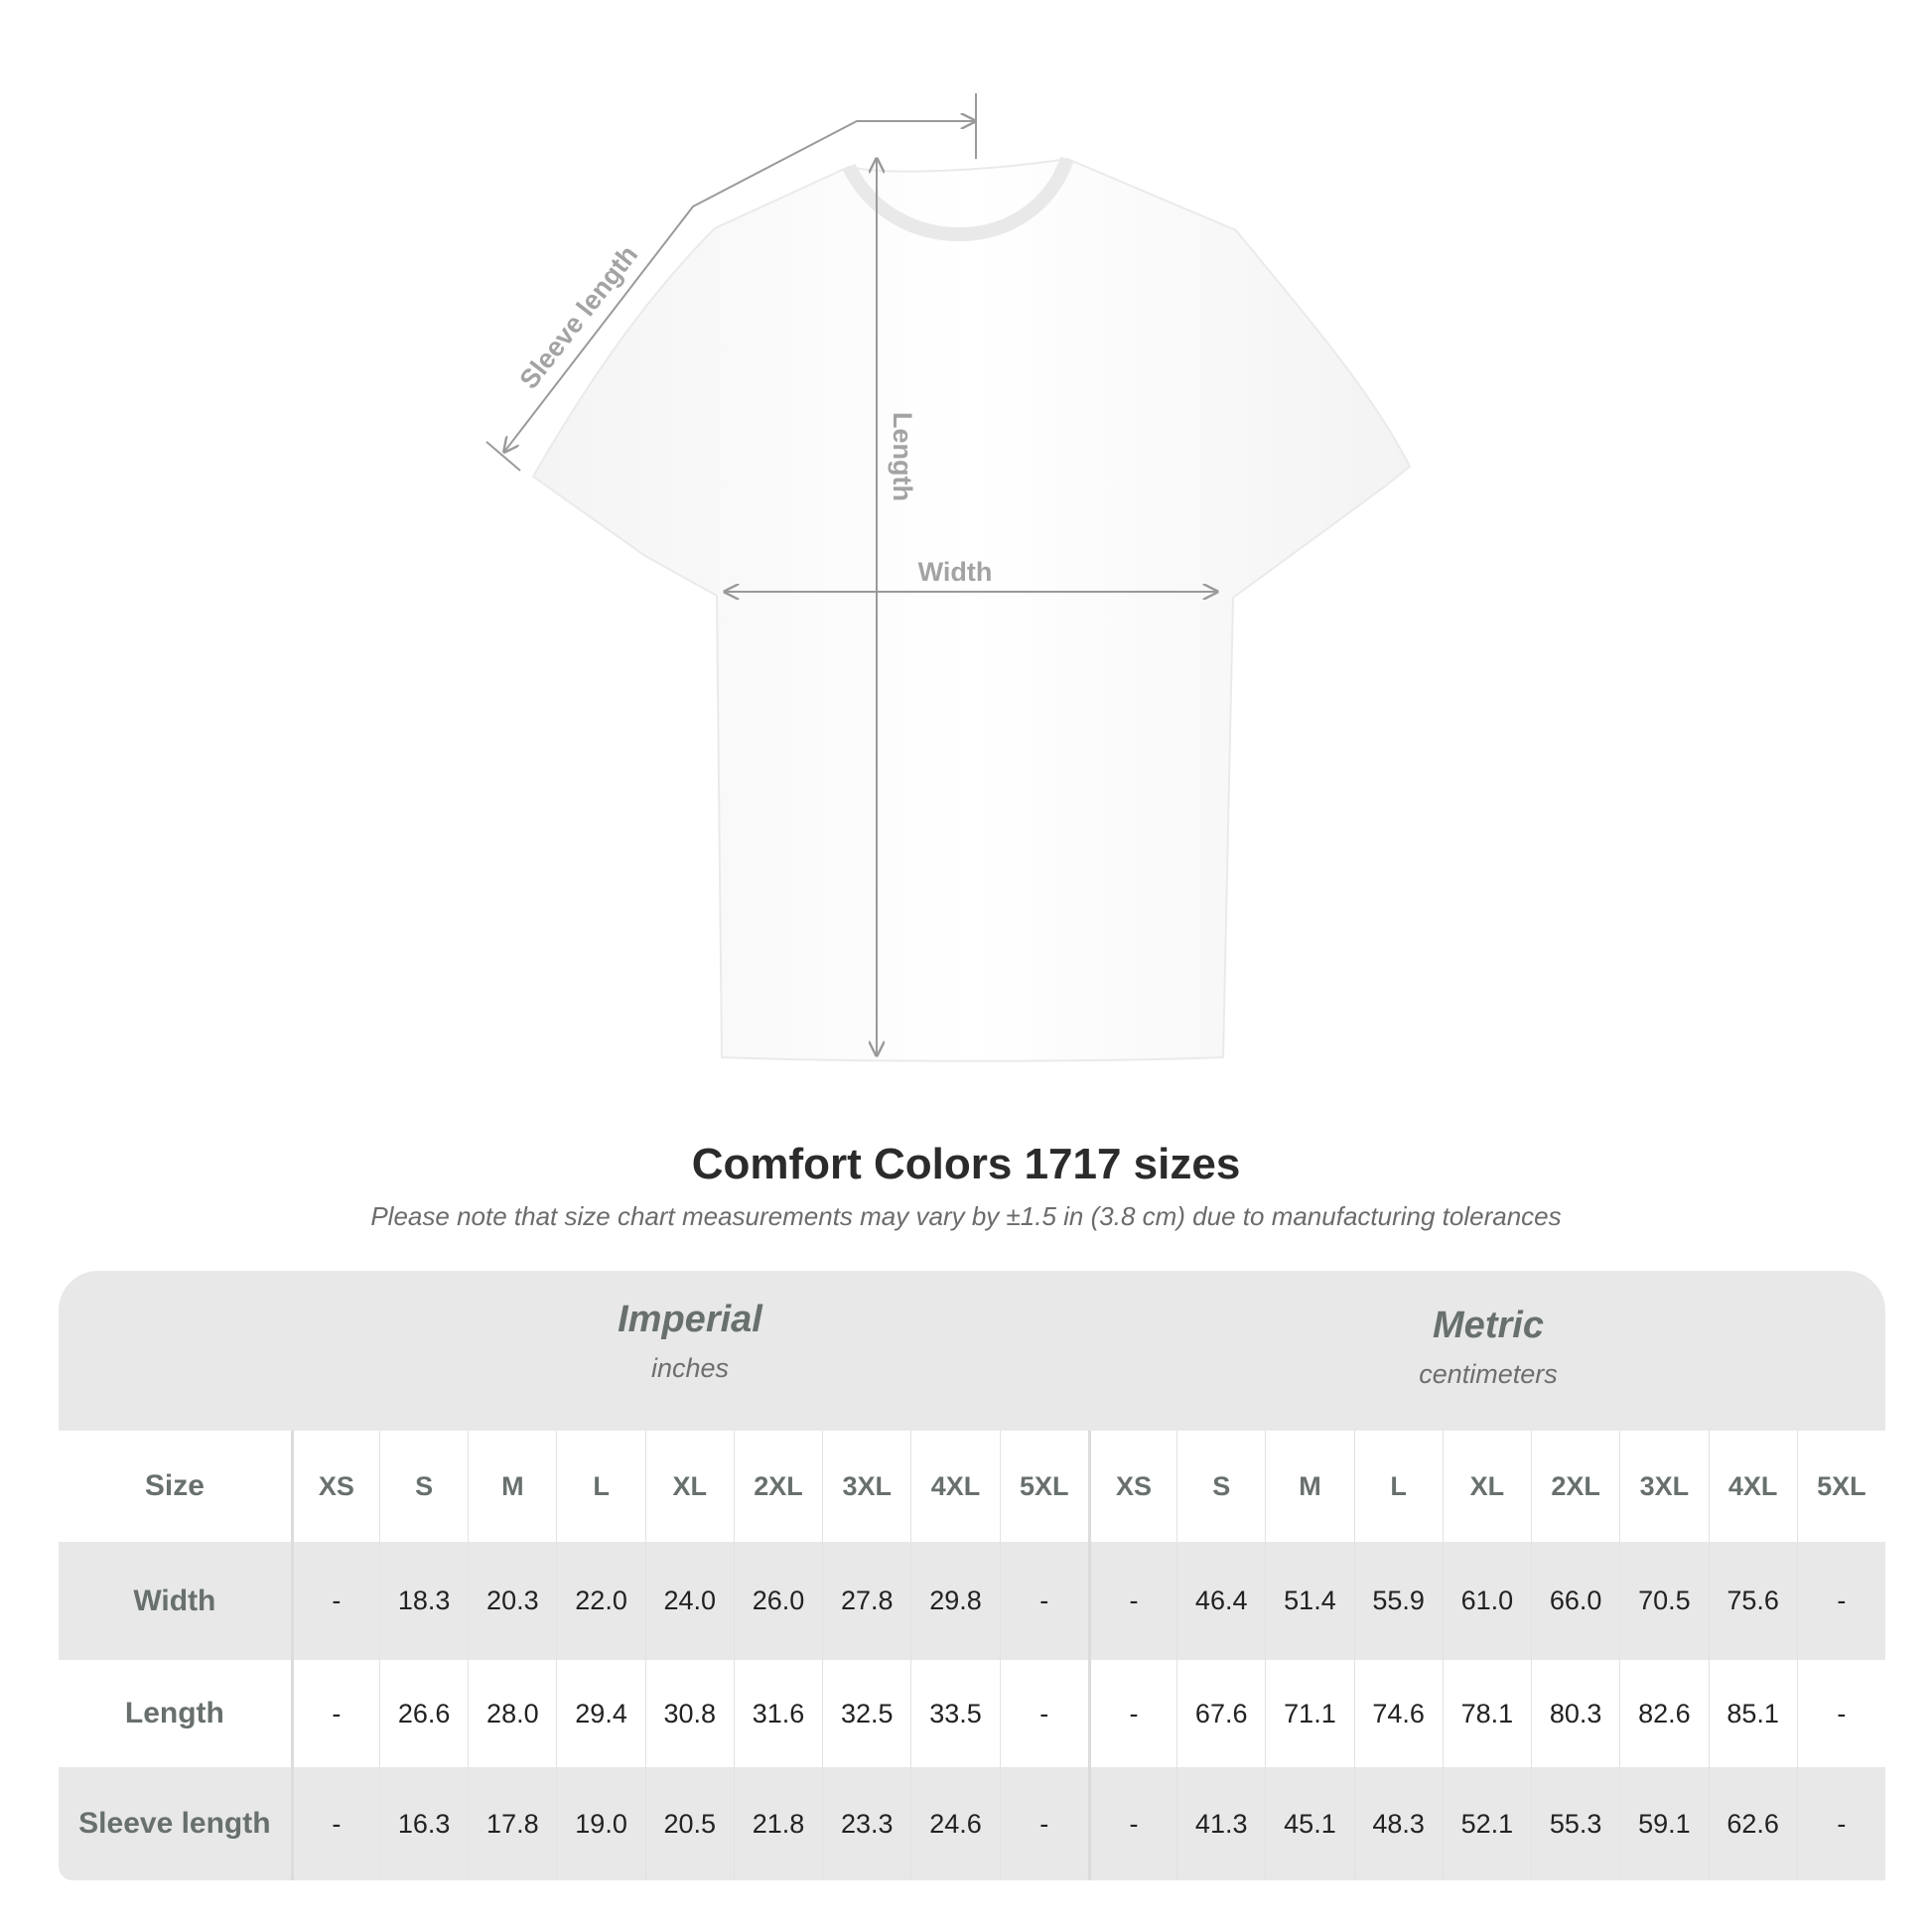 This screenshot has height=1932, width=1932. Describe the element at coordinates (1220, 1823) in the screenshot. I see `table-cell: 41.3` at that location.